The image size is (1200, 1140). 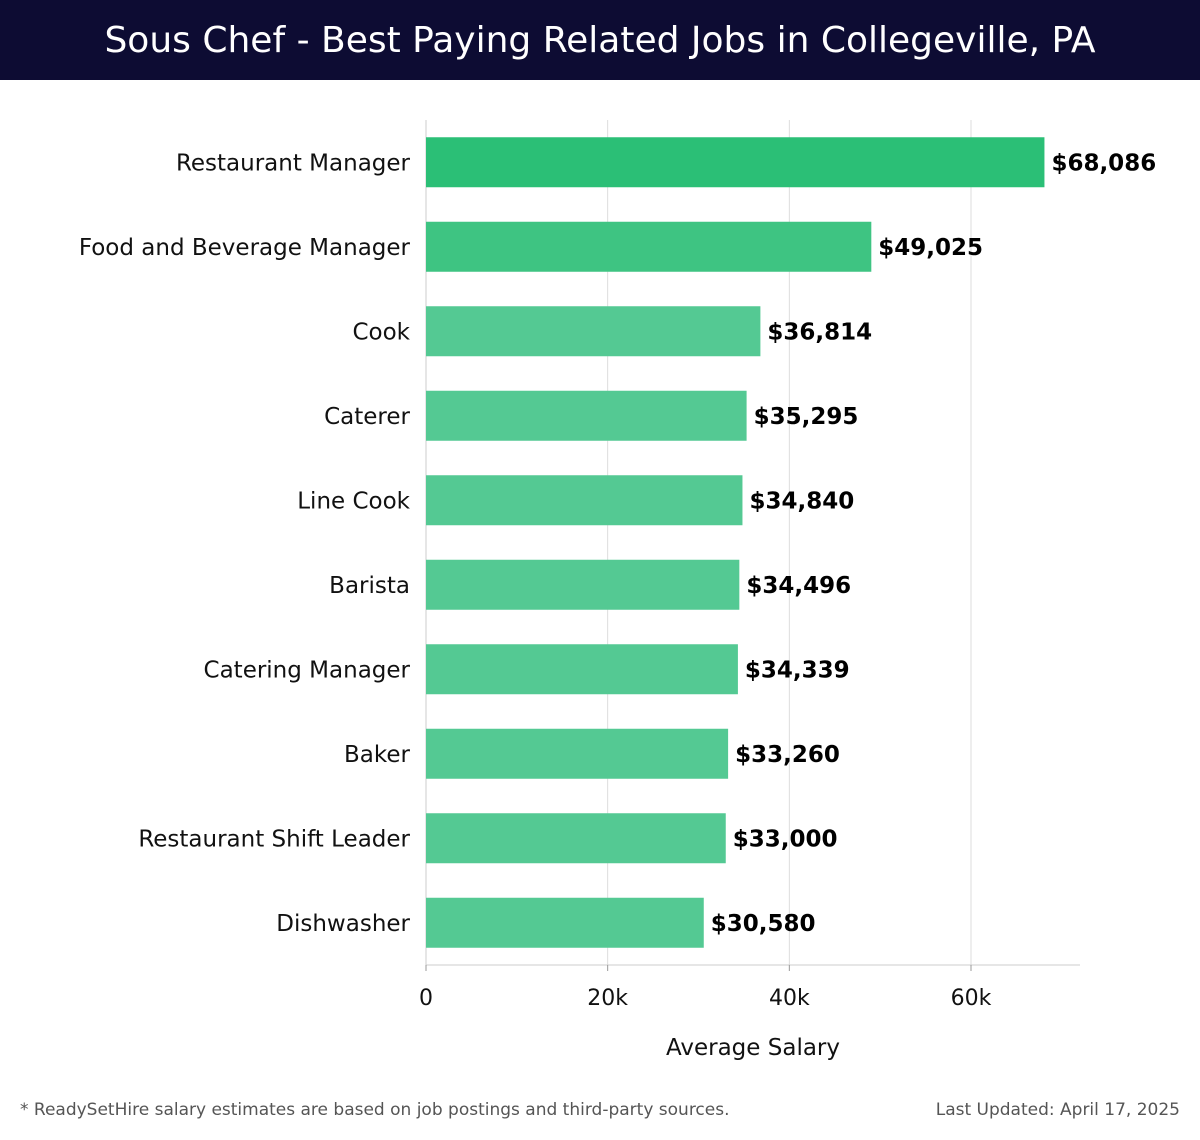 I want to click on category-label: Catering Manager, so click(x=307, y=670).